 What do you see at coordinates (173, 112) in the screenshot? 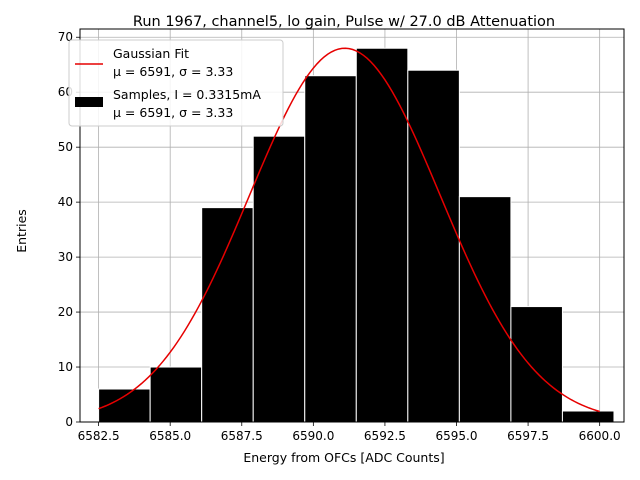
I see `legend-samples-stats: μ = 6591, σ = 3.33` at bounding box center [173, 112].